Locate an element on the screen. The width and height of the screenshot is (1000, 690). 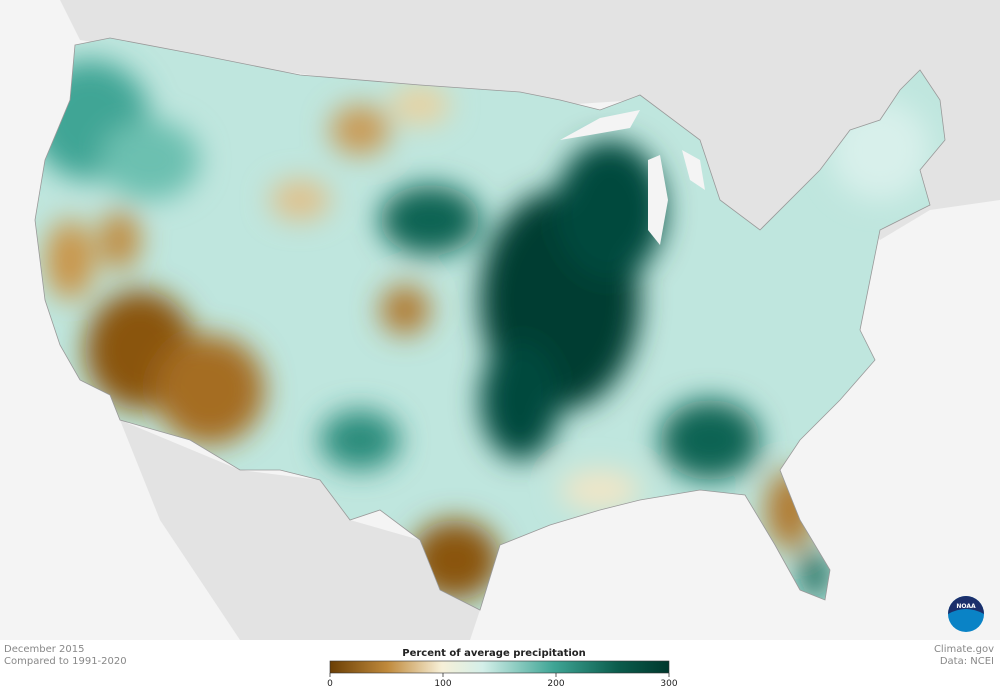
colorbar-tick-label: 0 is located at coordinates (330, 684).